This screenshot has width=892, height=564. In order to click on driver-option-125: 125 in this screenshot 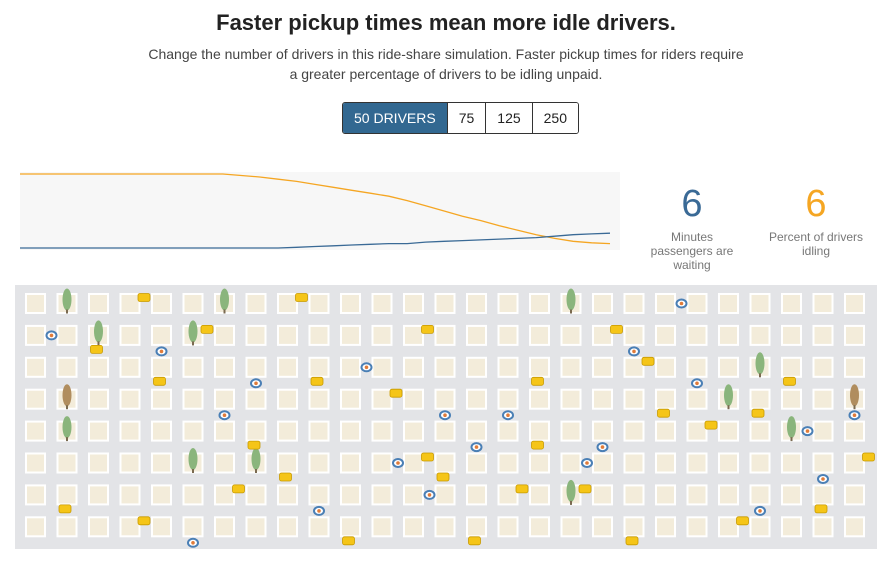, I will do `click(508, 118)`.